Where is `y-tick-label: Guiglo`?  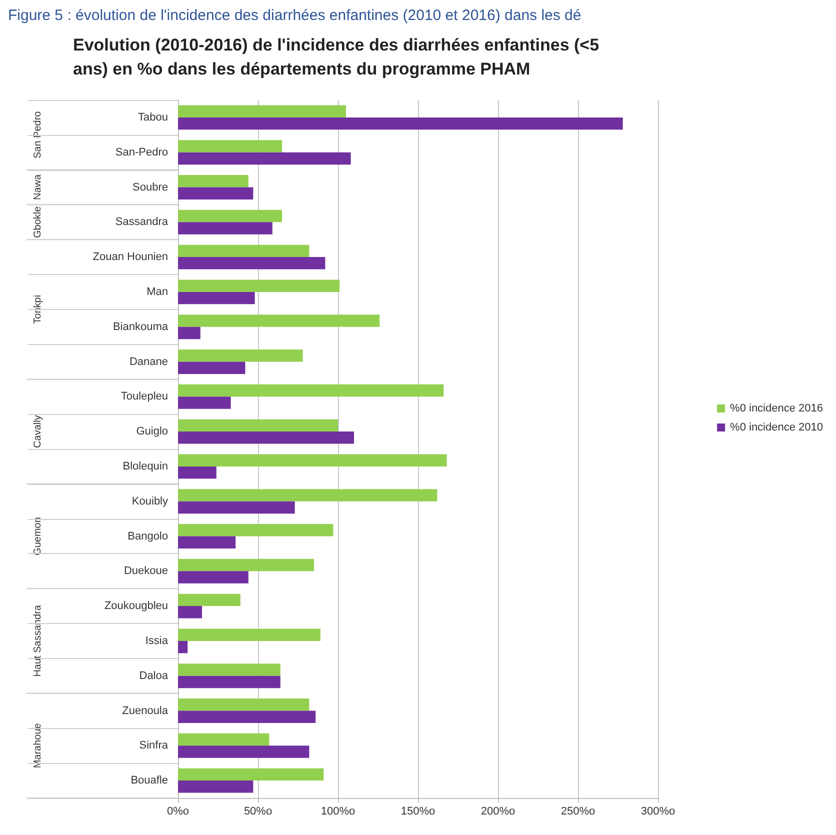
y-tick-label: Guiglo is located at coordinates (152, 432).